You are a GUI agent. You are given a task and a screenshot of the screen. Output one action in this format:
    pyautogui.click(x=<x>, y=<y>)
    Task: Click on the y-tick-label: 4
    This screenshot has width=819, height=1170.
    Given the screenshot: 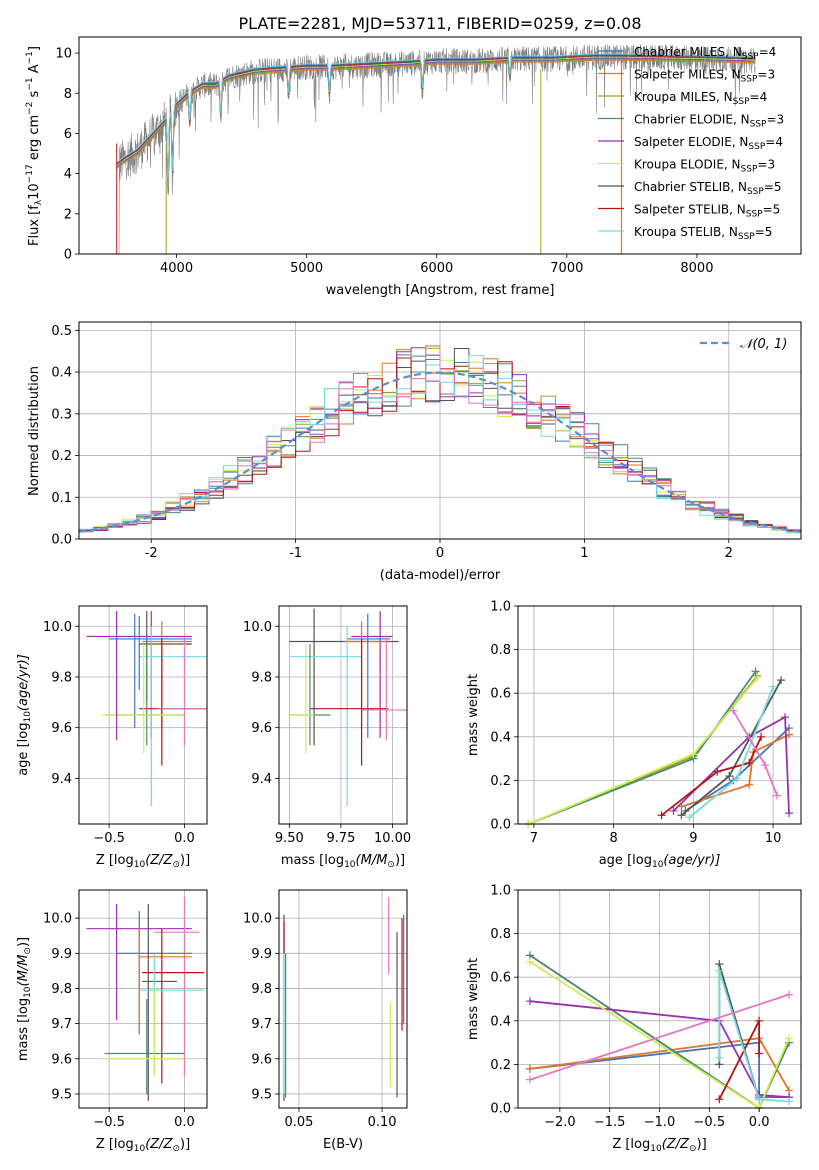 What is the action you would take?
    pyautogui.click(x=68, y=174)
    